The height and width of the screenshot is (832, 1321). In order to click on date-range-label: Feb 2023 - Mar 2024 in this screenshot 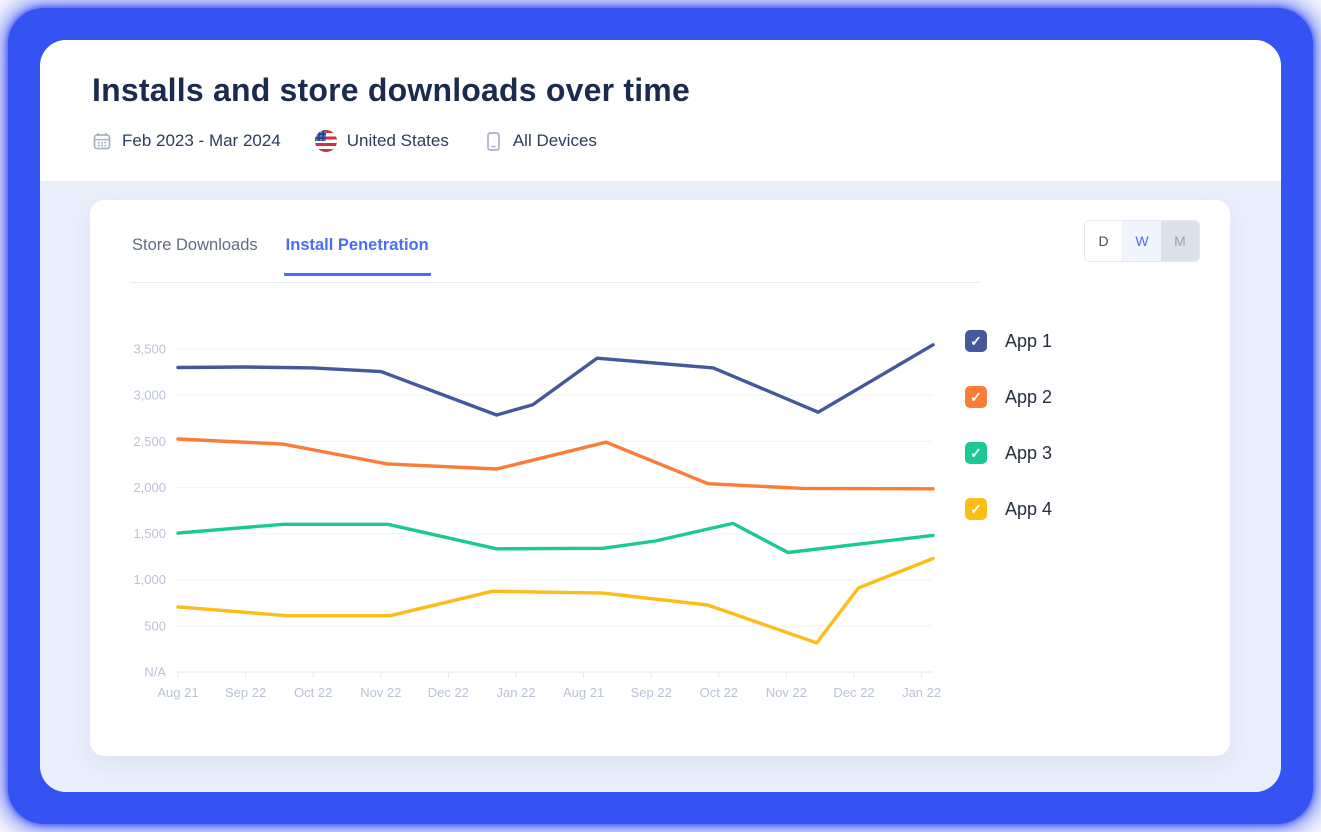, I will do `click(201, 140)`.